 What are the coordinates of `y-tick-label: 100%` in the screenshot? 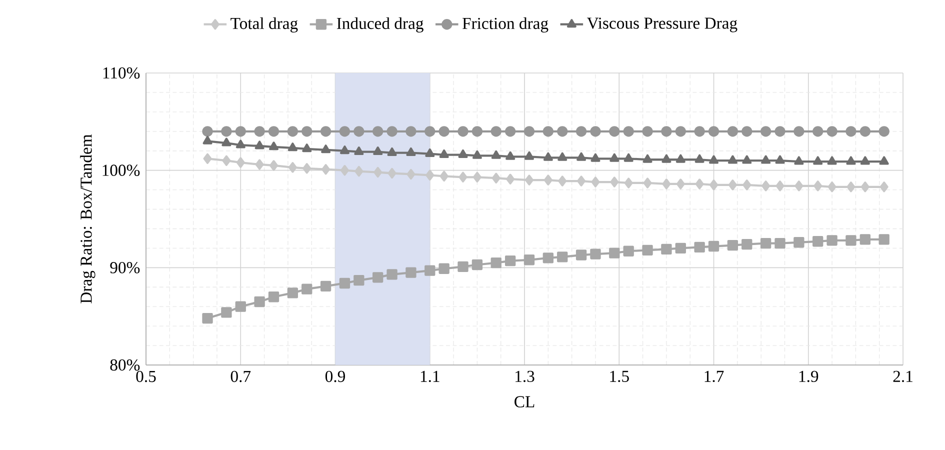 It's located at (121, 170).